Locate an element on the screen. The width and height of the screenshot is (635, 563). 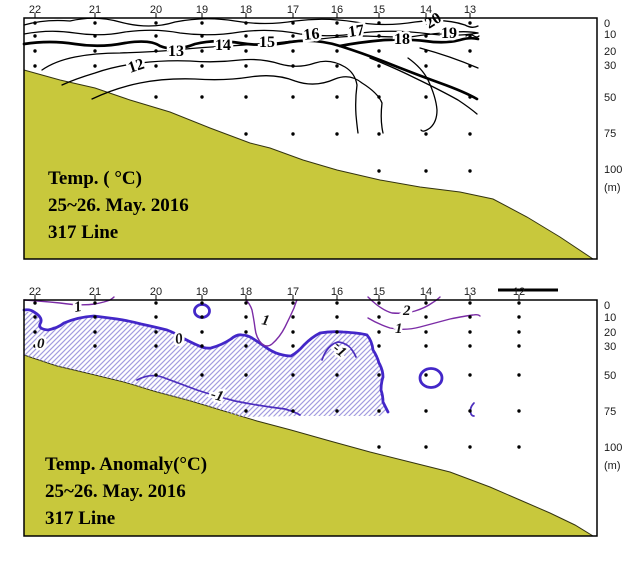
anomaly-label-one-right: 1 is located at coordinates (399, 329).